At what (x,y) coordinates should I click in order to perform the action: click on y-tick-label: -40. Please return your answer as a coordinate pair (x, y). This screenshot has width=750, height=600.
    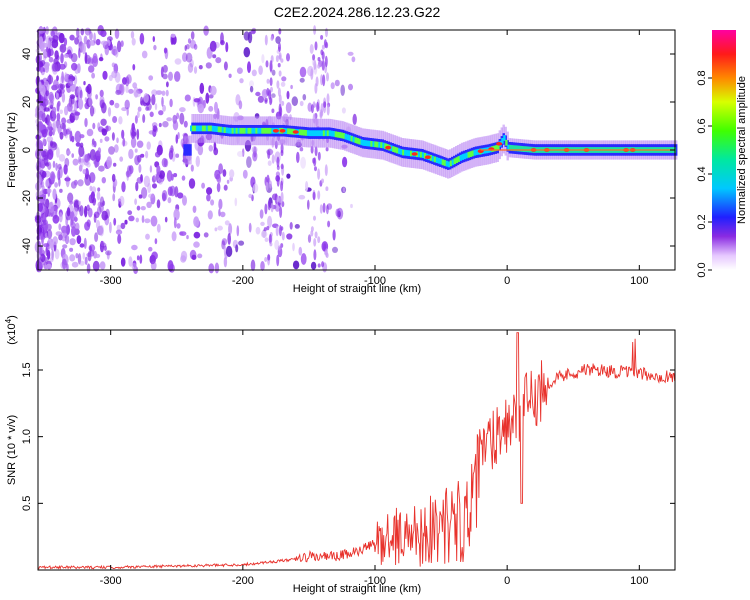
    Looking at the image, I should click on (27, 246).